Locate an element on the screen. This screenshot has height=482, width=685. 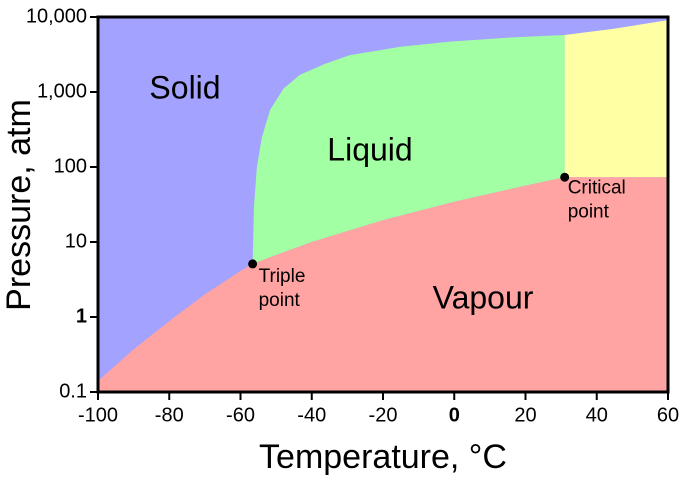
region-label: Solid is located at coordinates (184, 87).